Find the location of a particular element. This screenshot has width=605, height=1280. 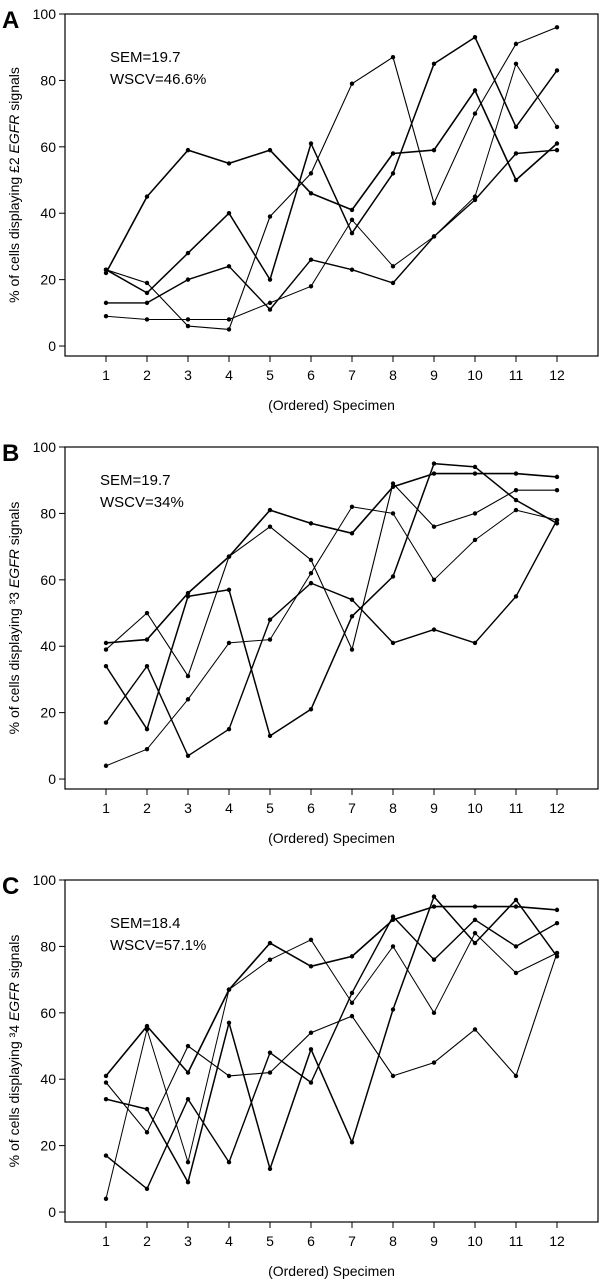

y-tick-label: 80 is located at coordinates (48, 946).